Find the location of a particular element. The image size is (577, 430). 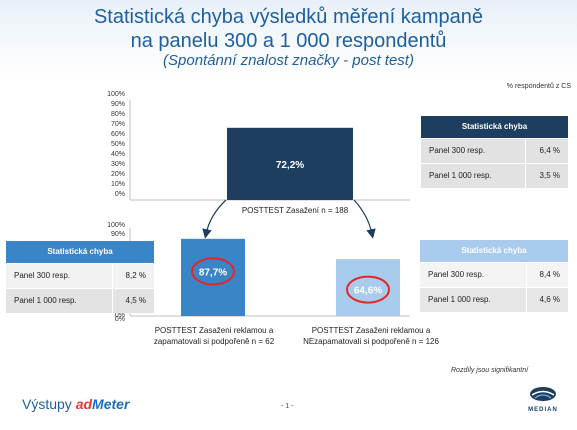

unit-note: % respondentů z CS is located at coordinates (538, 86).